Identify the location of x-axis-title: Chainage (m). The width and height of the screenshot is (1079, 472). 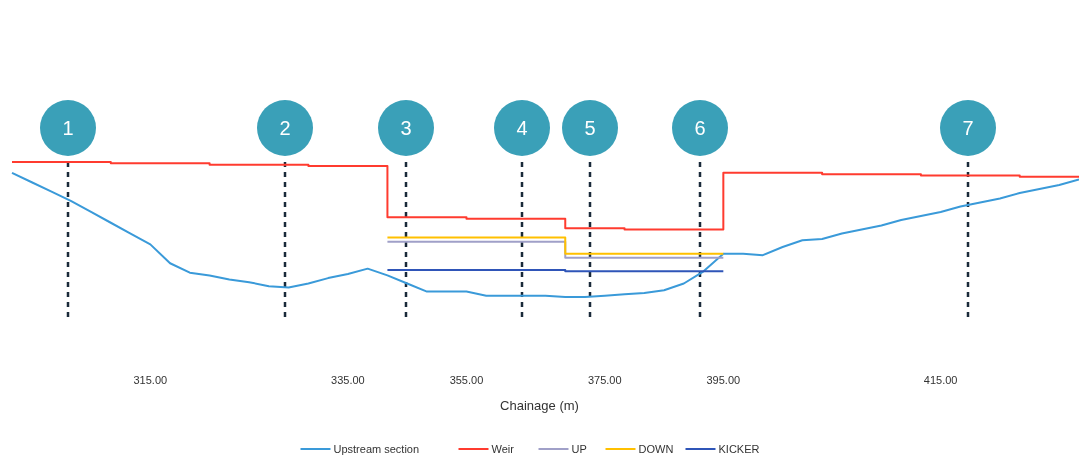
(539, 405).